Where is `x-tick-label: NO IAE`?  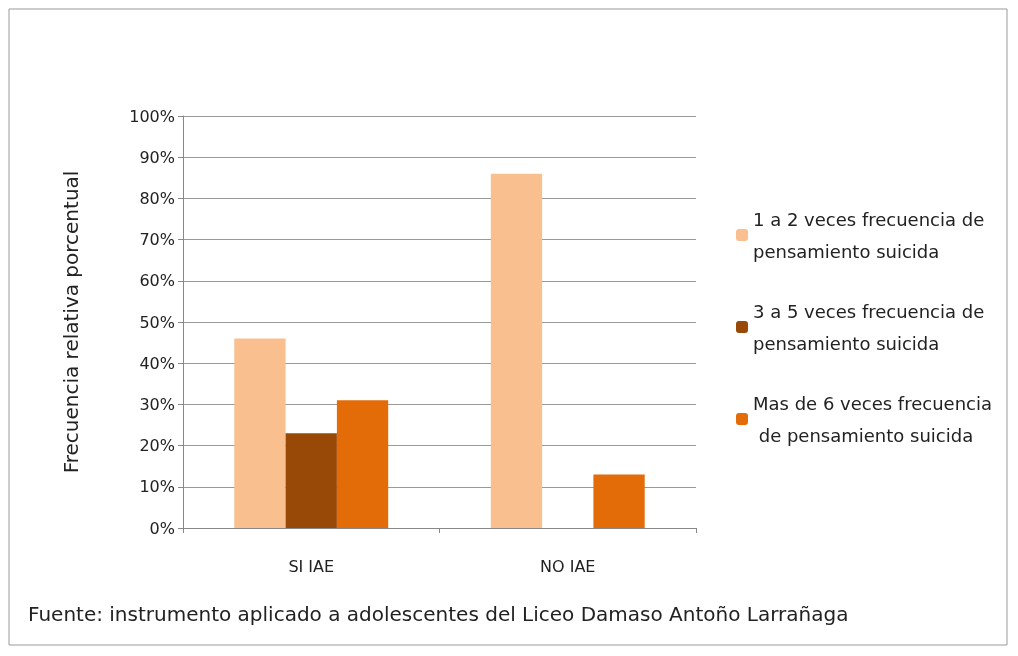
x-tick-label: NO IAE is located at coordinates (568, 566).